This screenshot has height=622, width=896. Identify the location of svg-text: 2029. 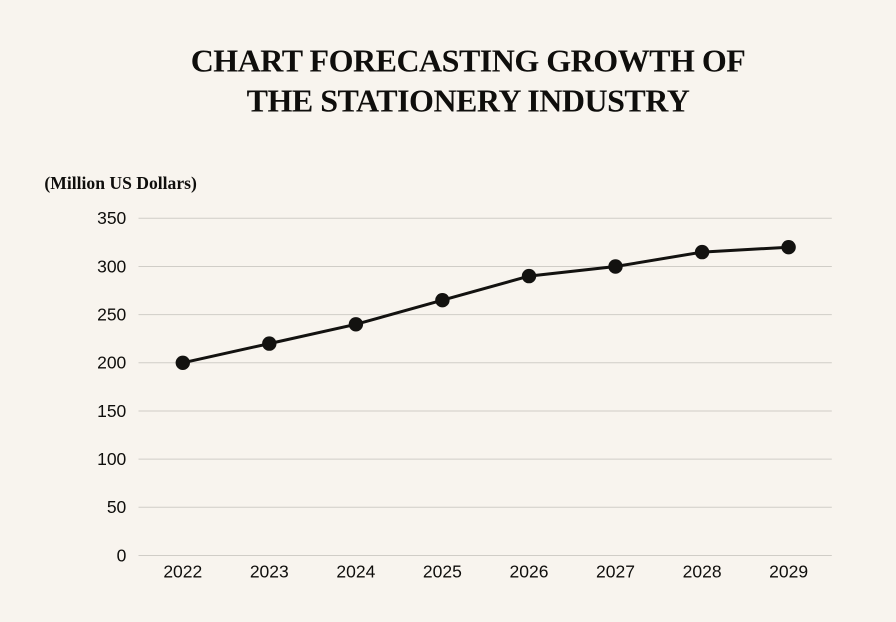
(788, 571).